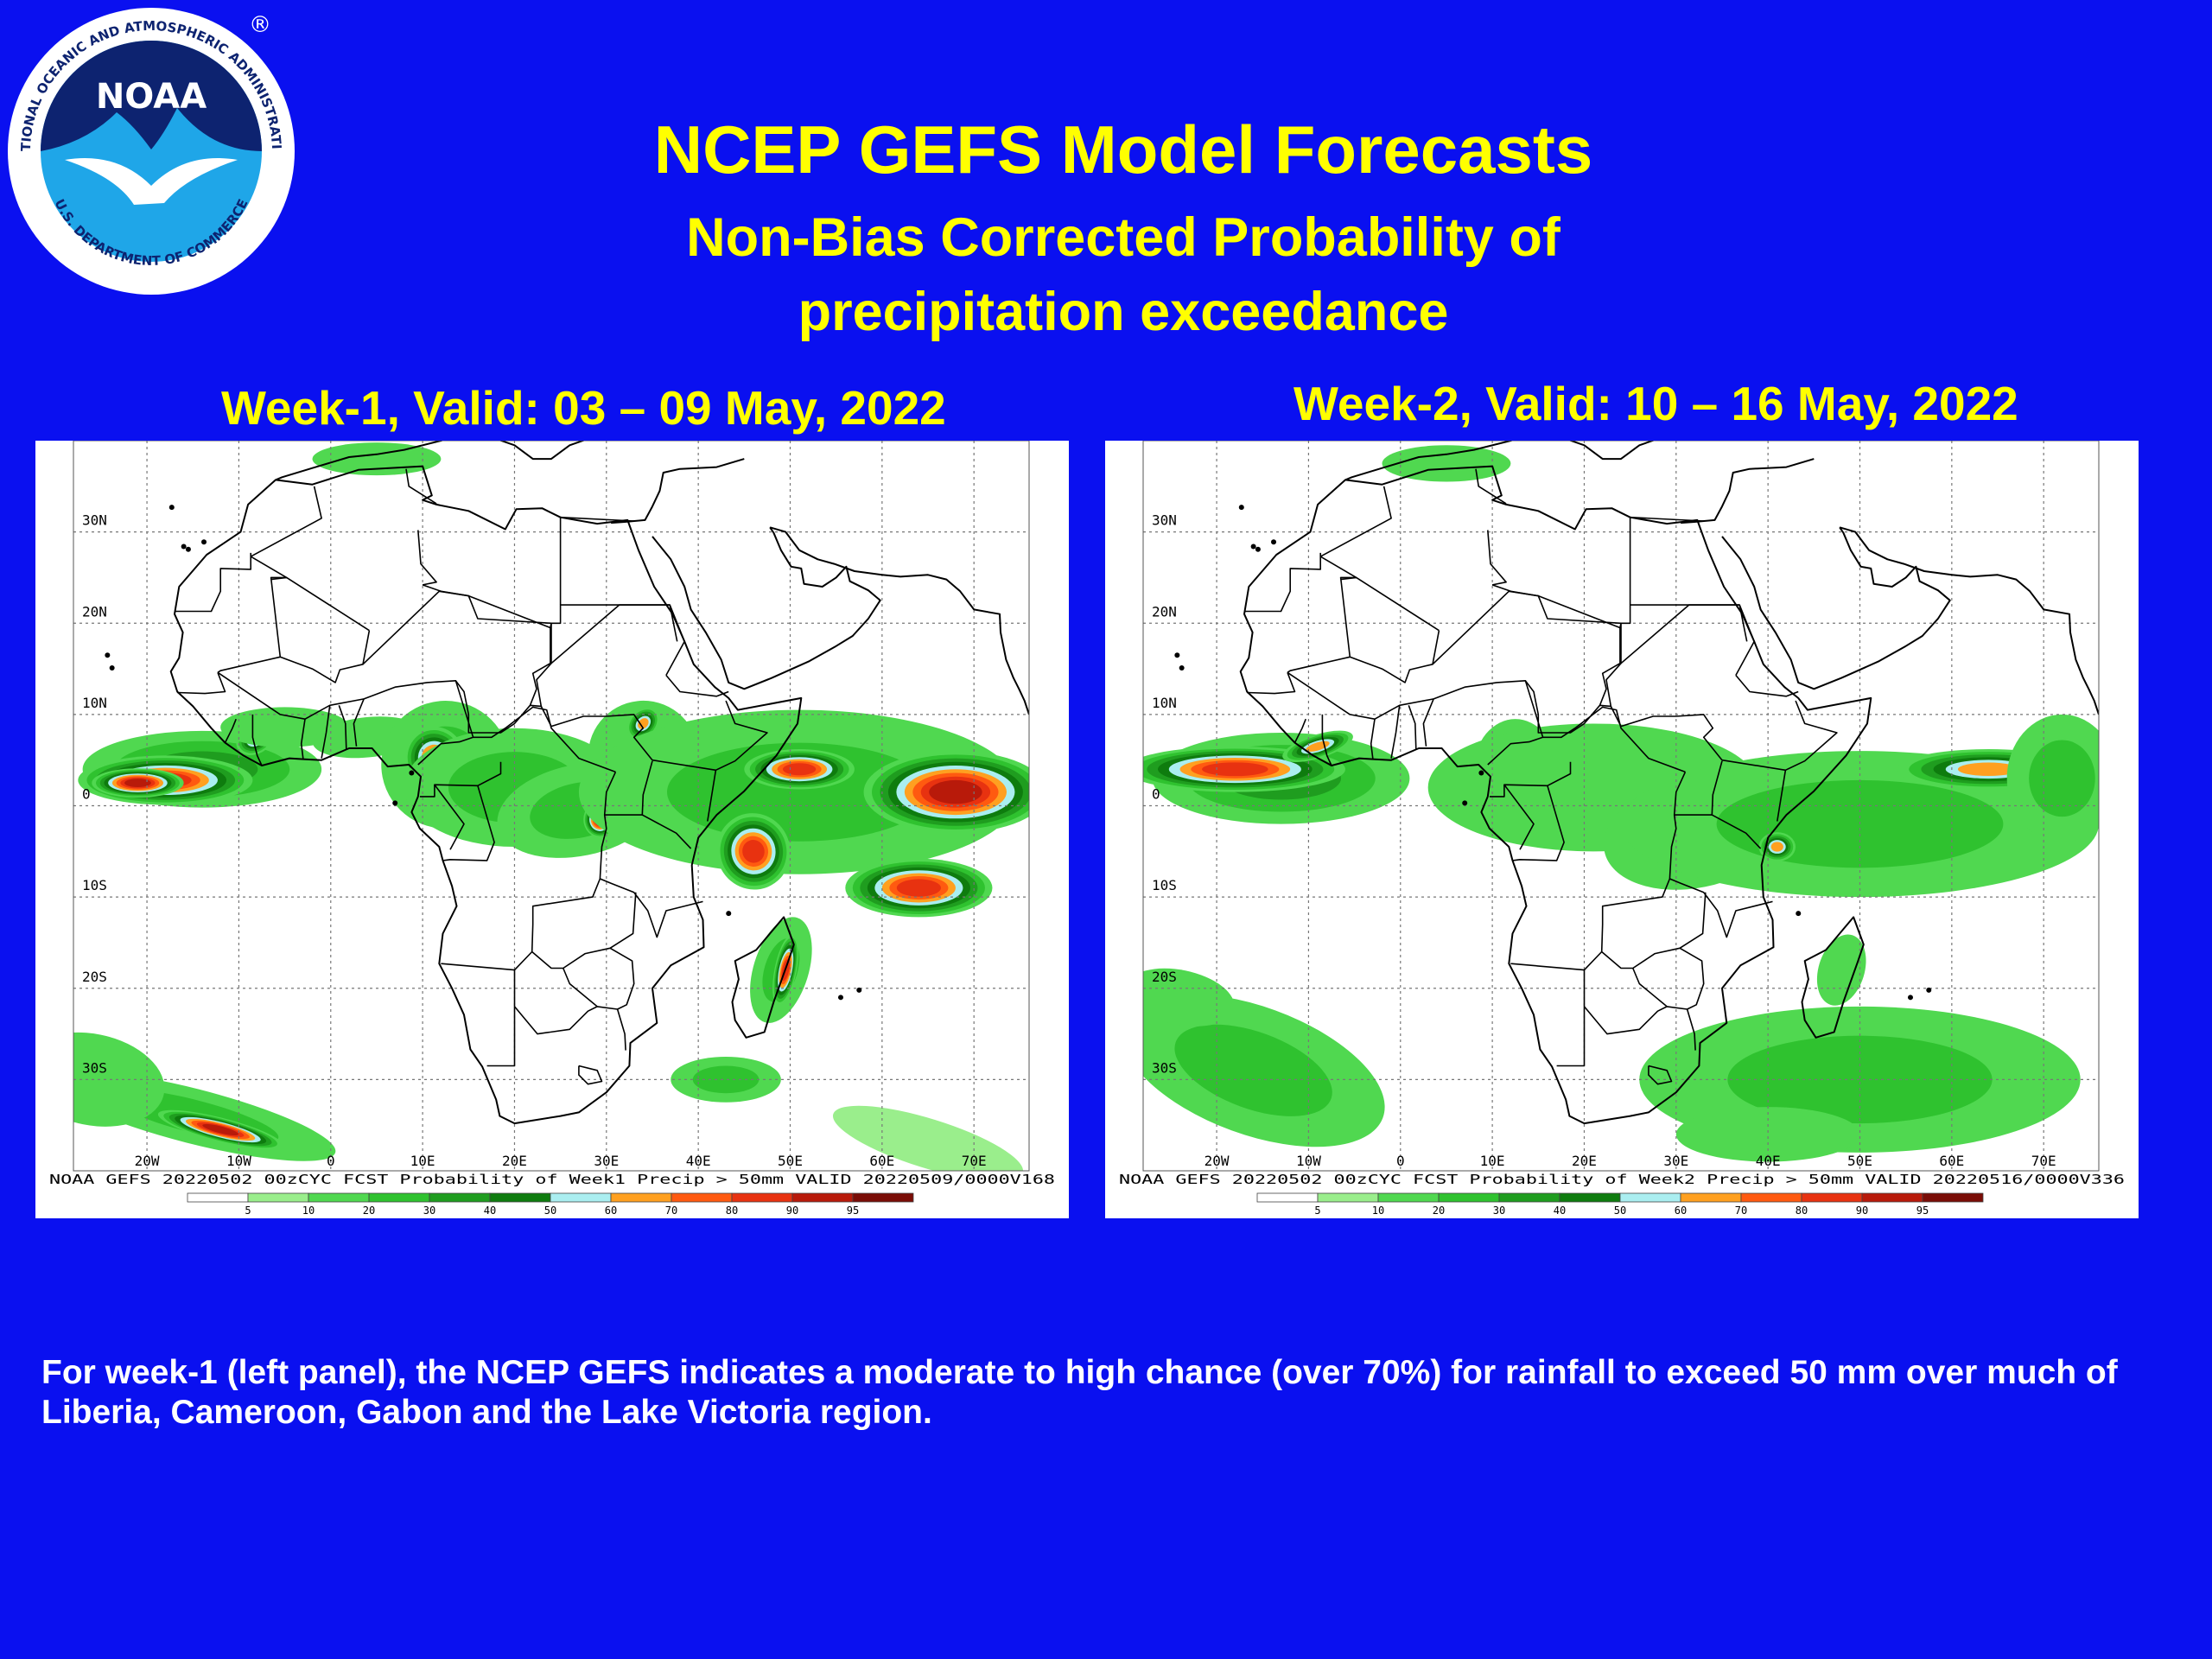  What do you see at coordinates (1164, 885) in the screenshot?
I see `latitude-label: 10S` at bounding box center [1164, 885].